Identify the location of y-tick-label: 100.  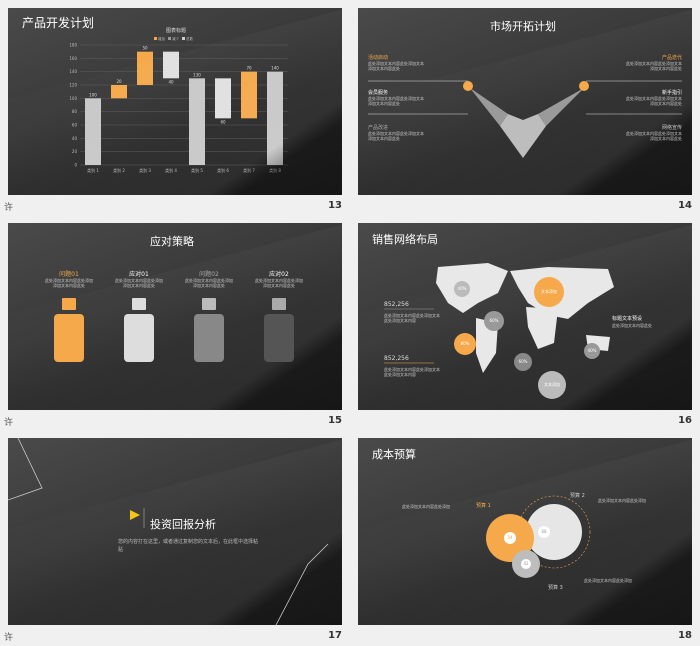
(73, 98).